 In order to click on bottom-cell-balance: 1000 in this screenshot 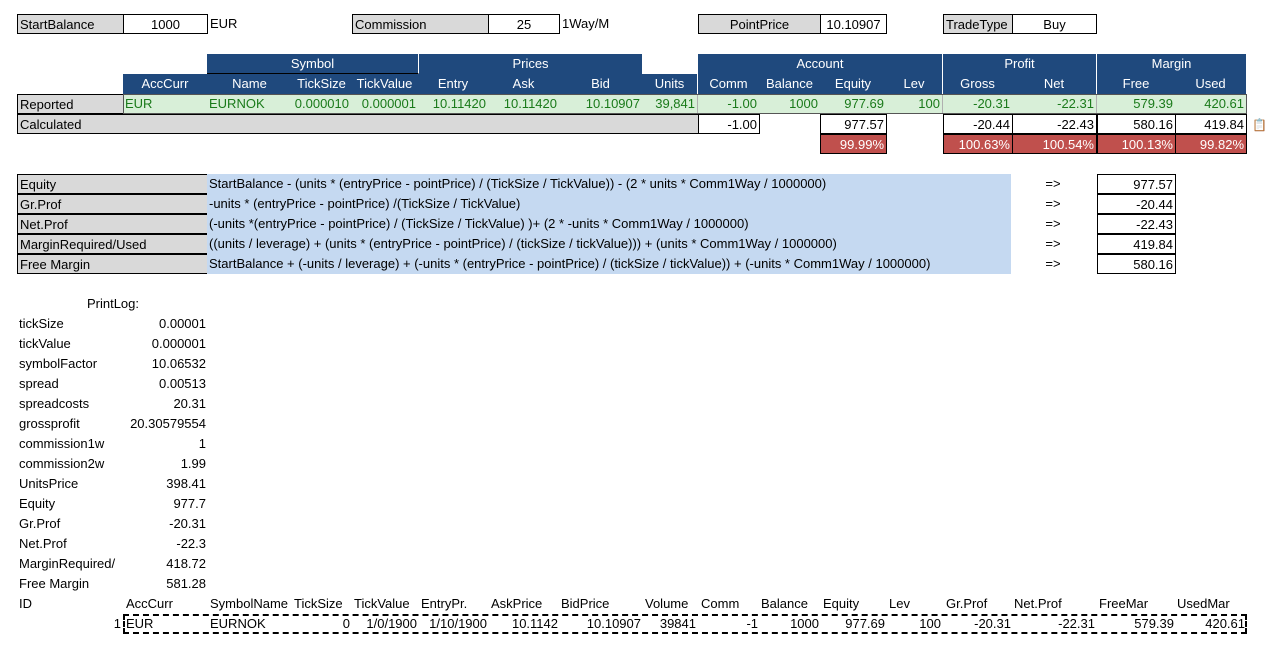, I will do `click(804, 623)`.